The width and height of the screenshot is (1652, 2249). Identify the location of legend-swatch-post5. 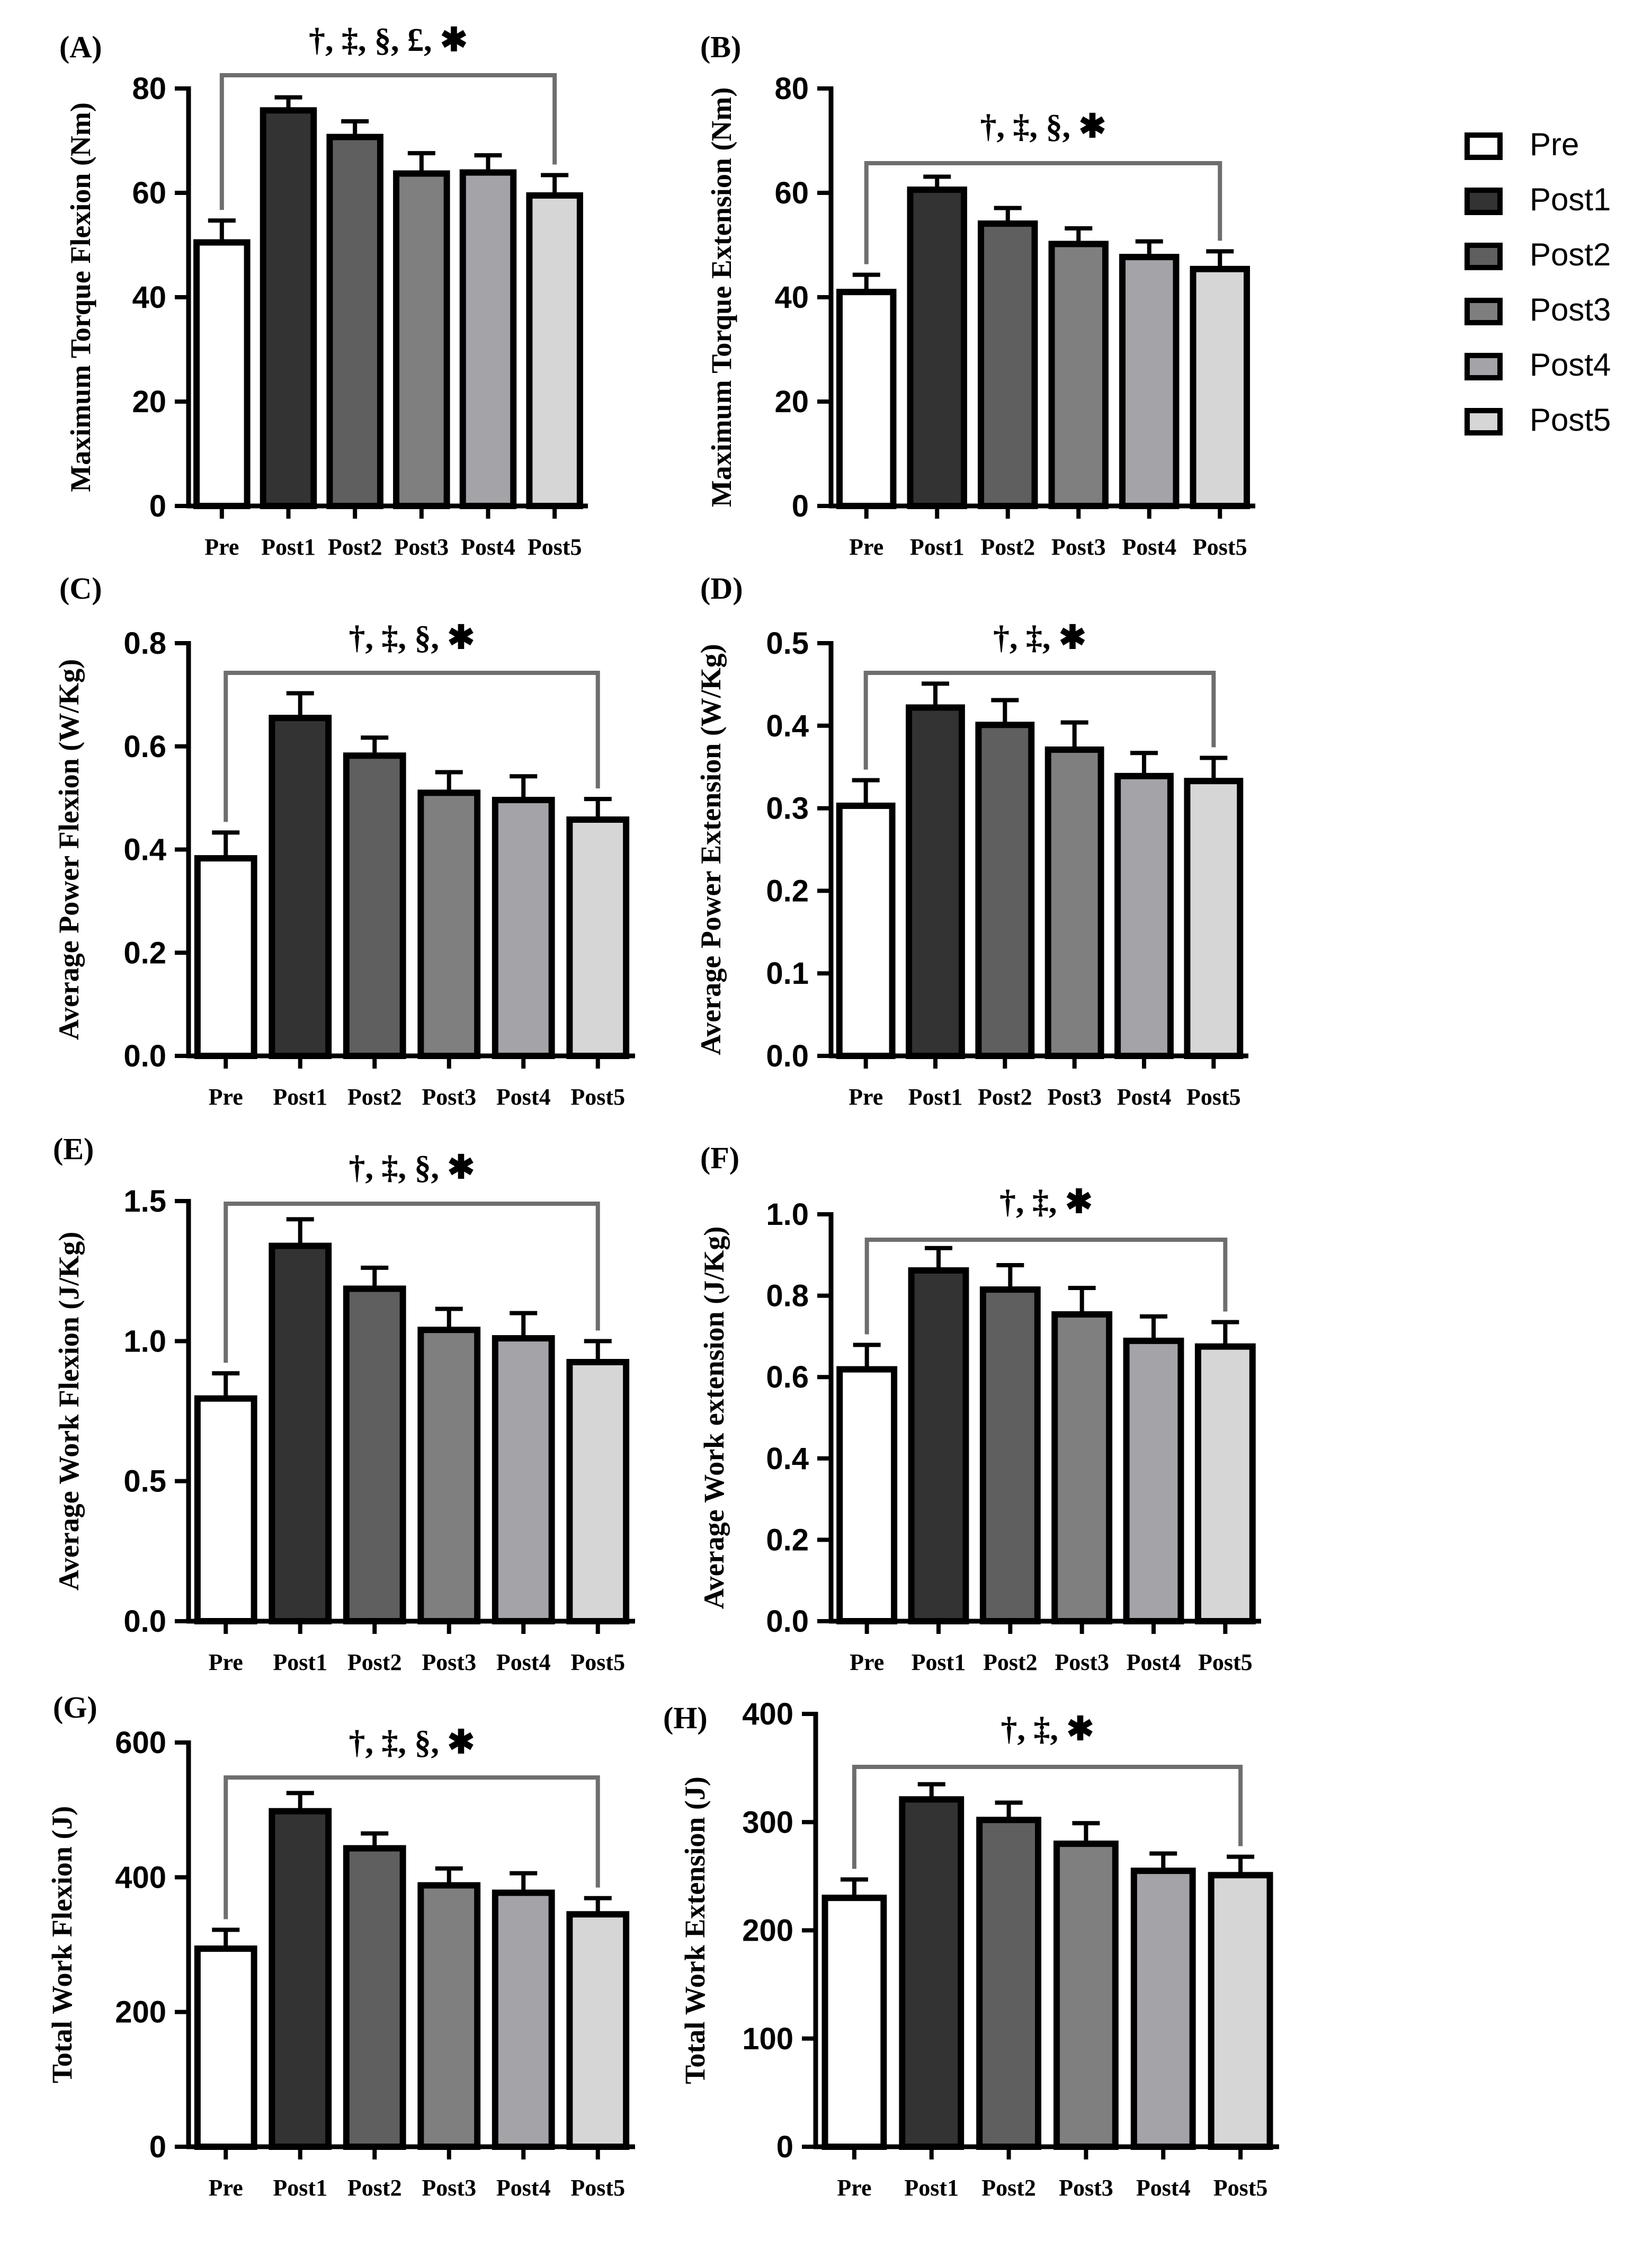
(1484, 421).